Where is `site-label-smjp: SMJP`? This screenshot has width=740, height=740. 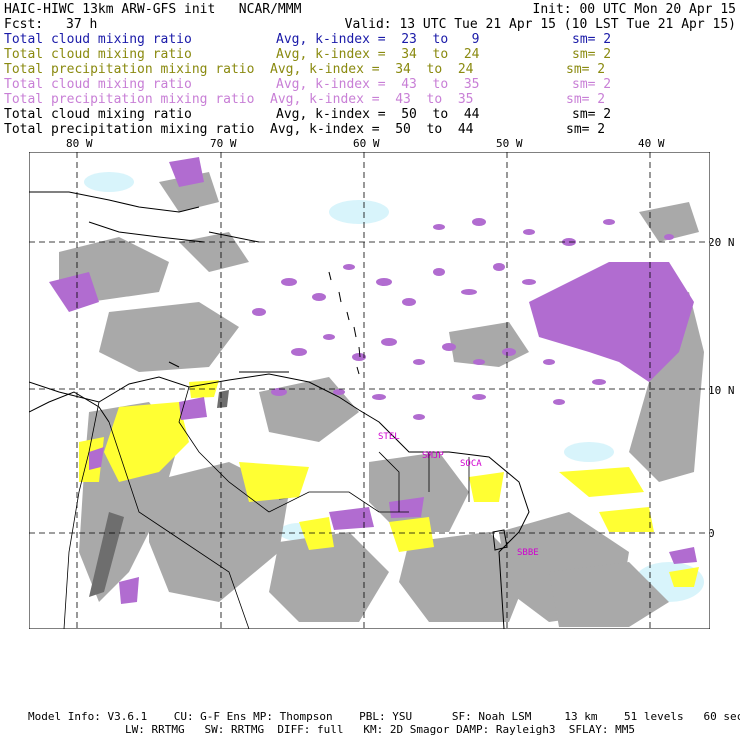 site-label-smjp: SMJP is located at coordinates (433, 456).